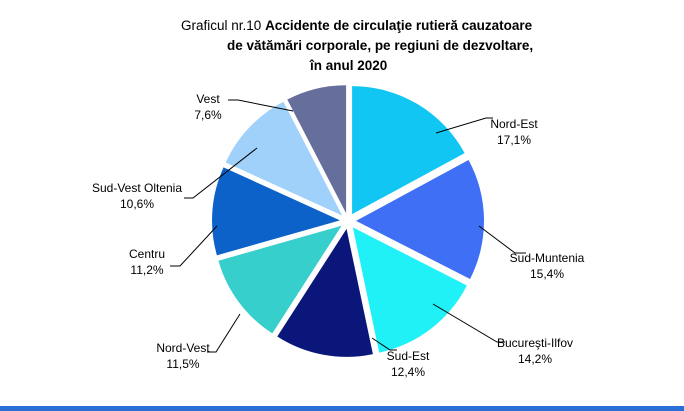 The height and width of the screenshot is (411, 684). What do you see at coordinates (208, 115) in the screenshot?
I see `slice-value-vest: 7,6%` at bounding box center [208, 115].